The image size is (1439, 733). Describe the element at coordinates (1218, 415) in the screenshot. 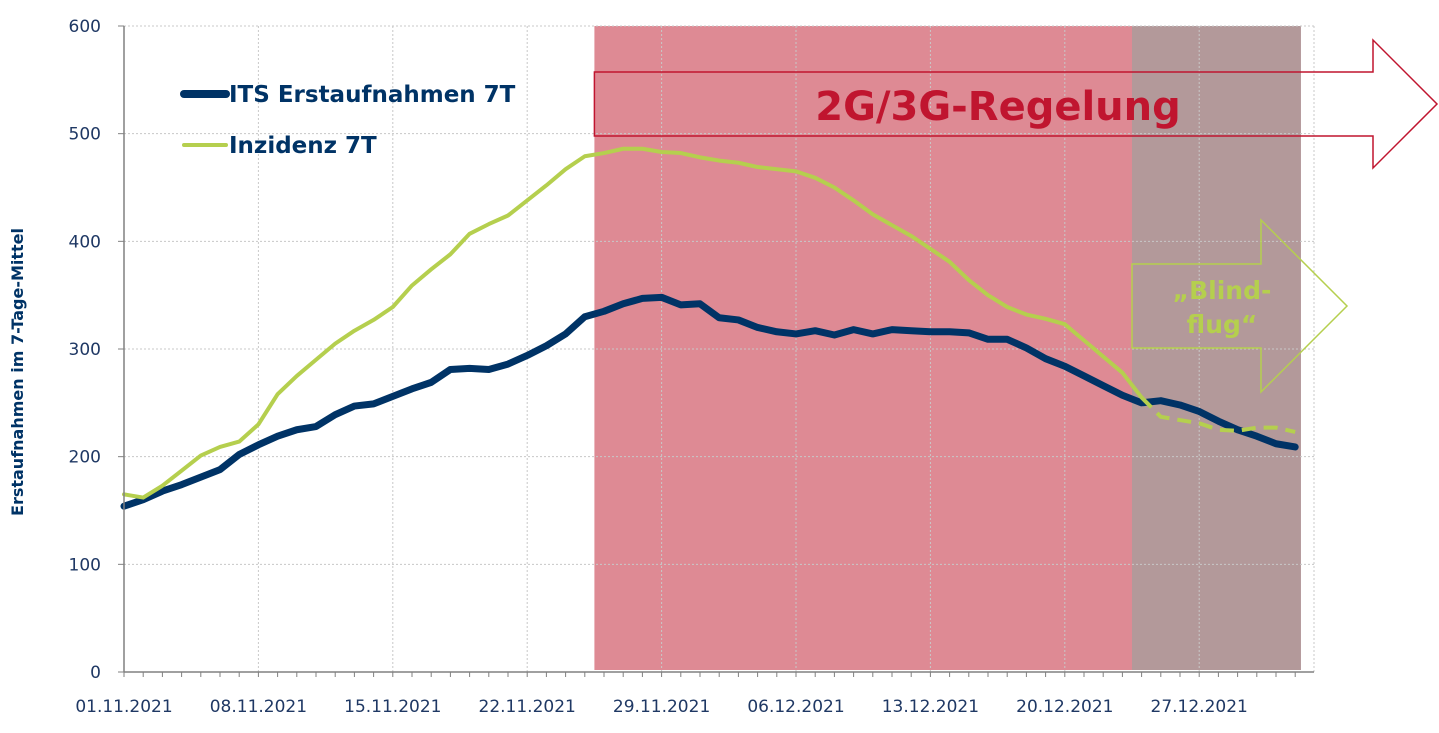

I see `series-line-incidence-dashed` at that location.